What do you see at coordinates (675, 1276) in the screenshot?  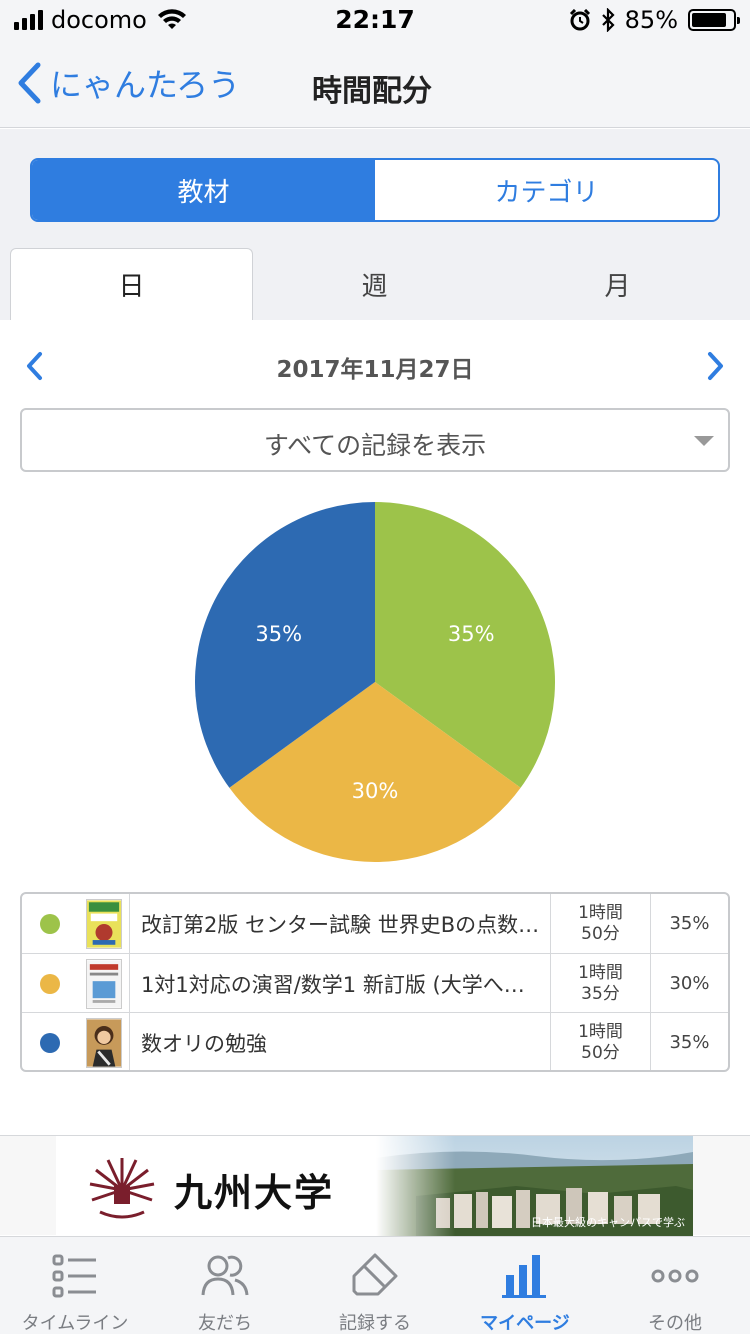 I see `more-icon` at bounding box center [675, 1276].